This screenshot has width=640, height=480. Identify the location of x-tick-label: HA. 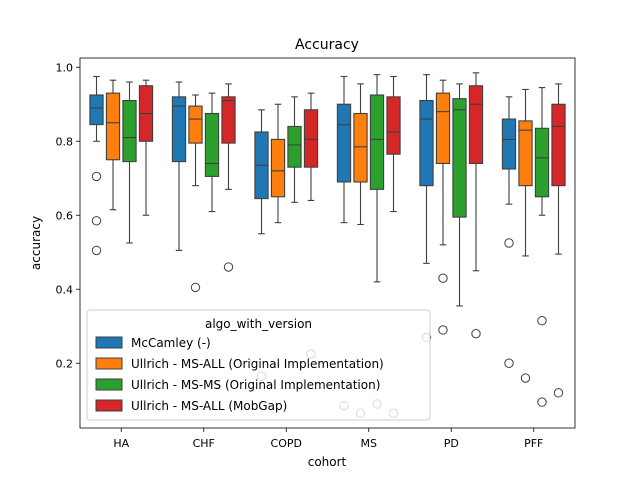
(121, 443).